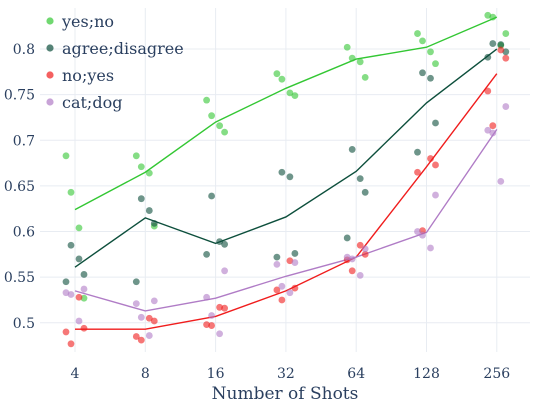 The height and width of the screenshot is (405, 543). Describe the element at coordinates (87, 21) in the screenshot. I see `legend-label-yes-no: yes;no` at that location.